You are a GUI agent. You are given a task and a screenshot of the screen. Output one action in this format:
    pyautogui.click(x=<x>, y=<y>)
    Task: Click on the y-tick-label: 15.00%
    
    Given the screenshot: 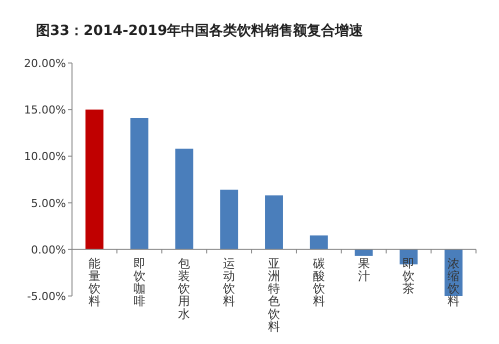 What is the action you would take?
    pyautogui.click(x=45, y=110)
    